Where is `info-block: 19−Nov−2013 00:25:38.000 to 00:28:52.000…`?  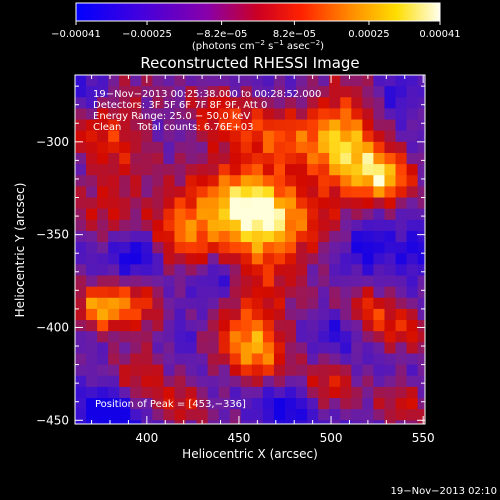 info-block: 19−Nov−2013 00:25:38.000 to 00:28:52.000… is located at coordinates (207, 111).